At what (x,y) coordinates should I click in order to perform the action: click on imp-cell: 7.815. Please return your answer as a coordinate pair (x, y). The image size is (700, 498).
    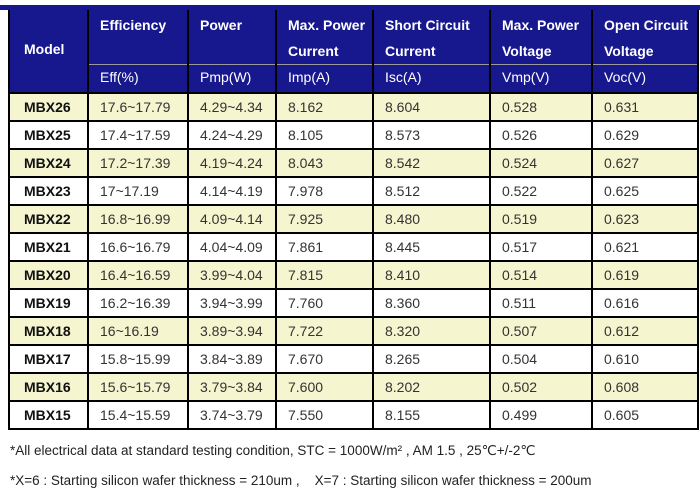
    Looking at the image, I should click on (324, 274).